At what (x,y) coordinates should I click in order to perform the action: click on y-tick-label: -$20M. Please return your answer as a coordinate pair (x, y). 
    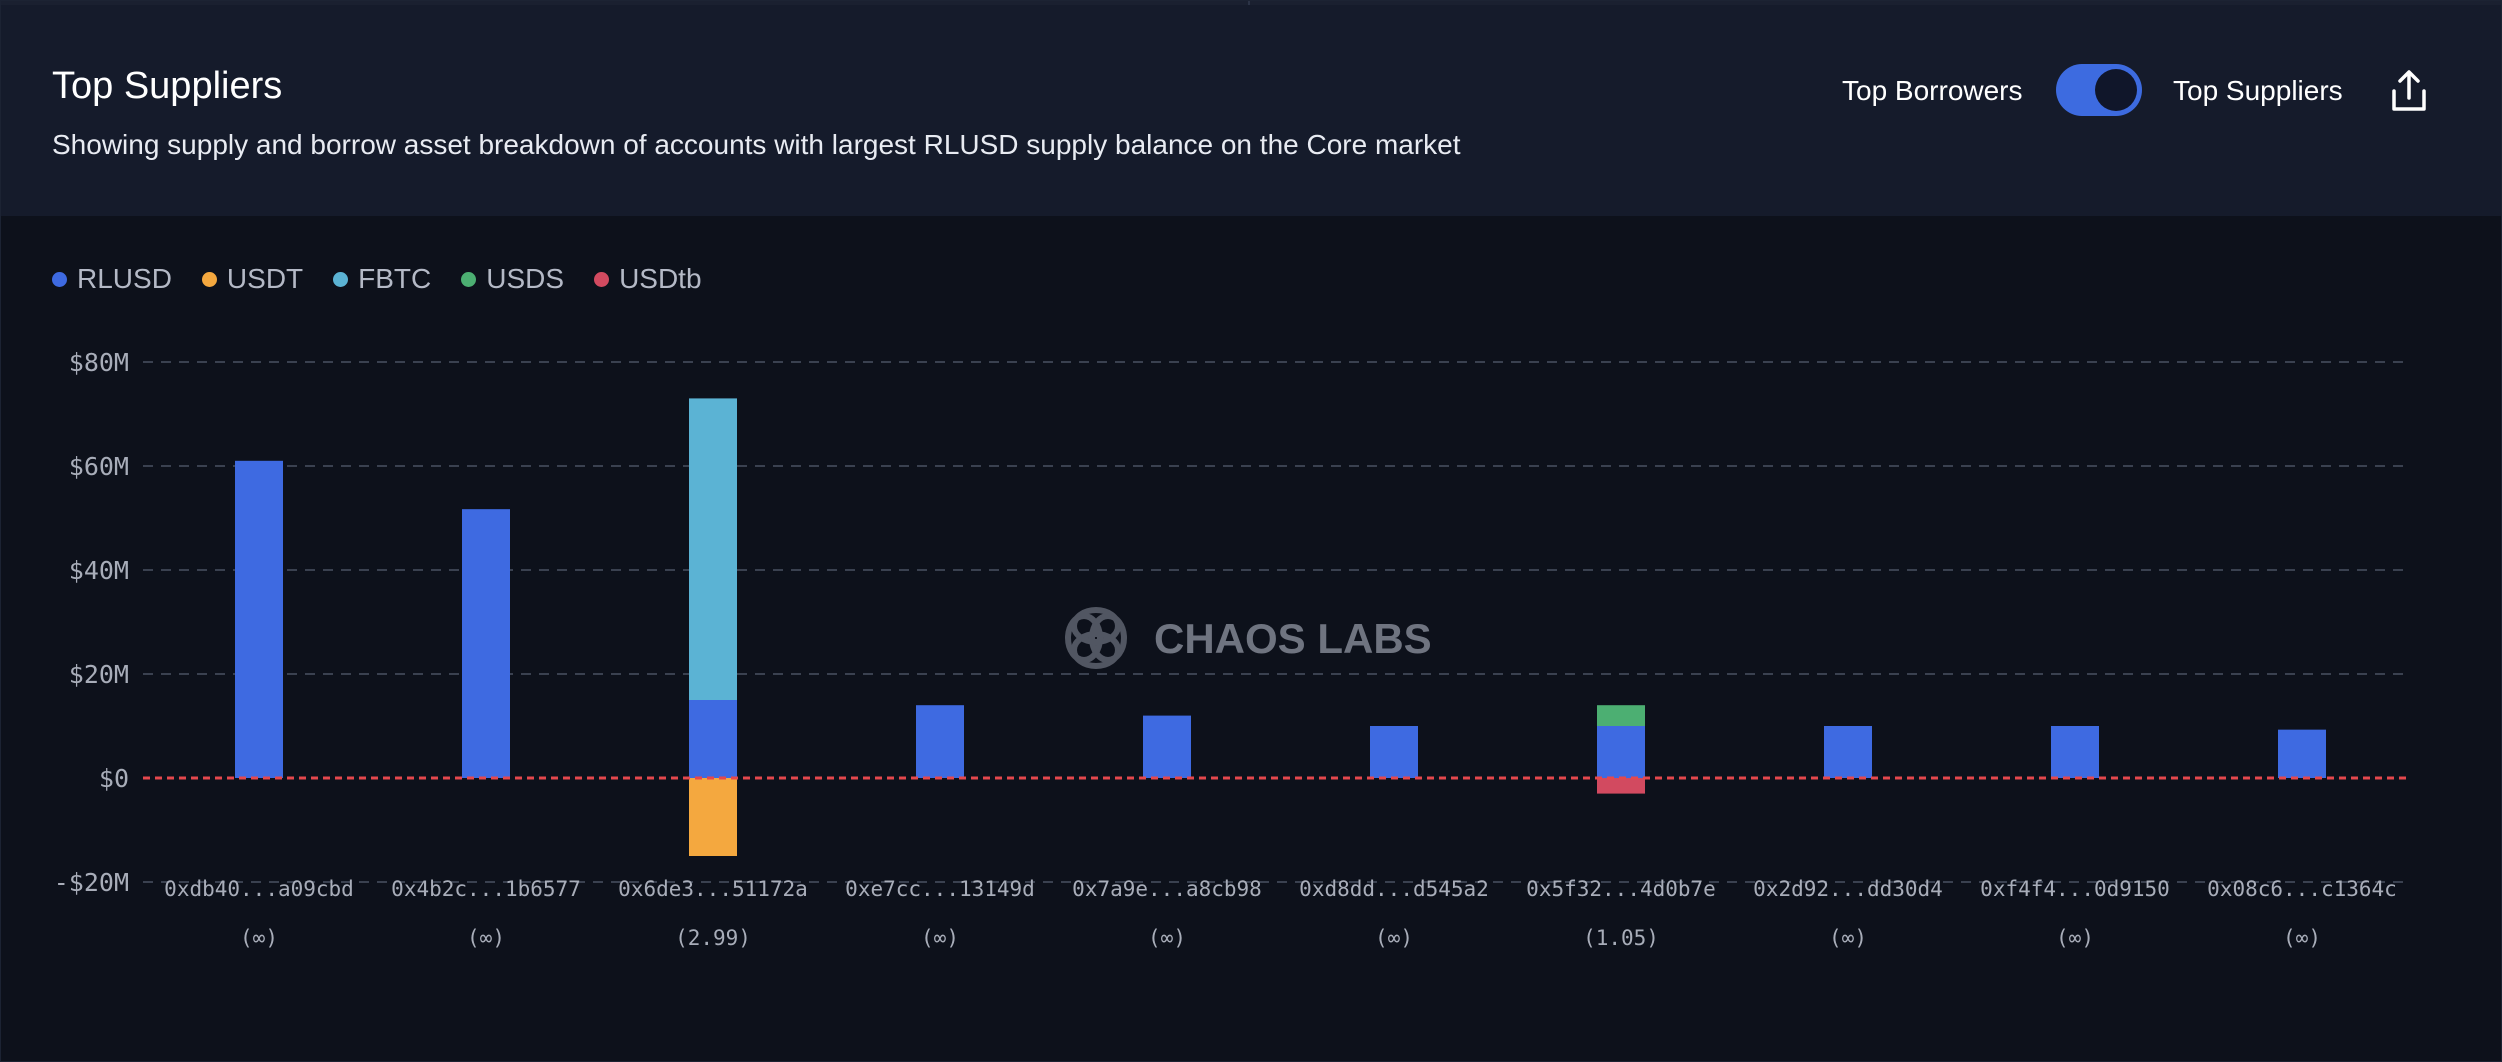
    Looking at the image, I should click on (91, 882).